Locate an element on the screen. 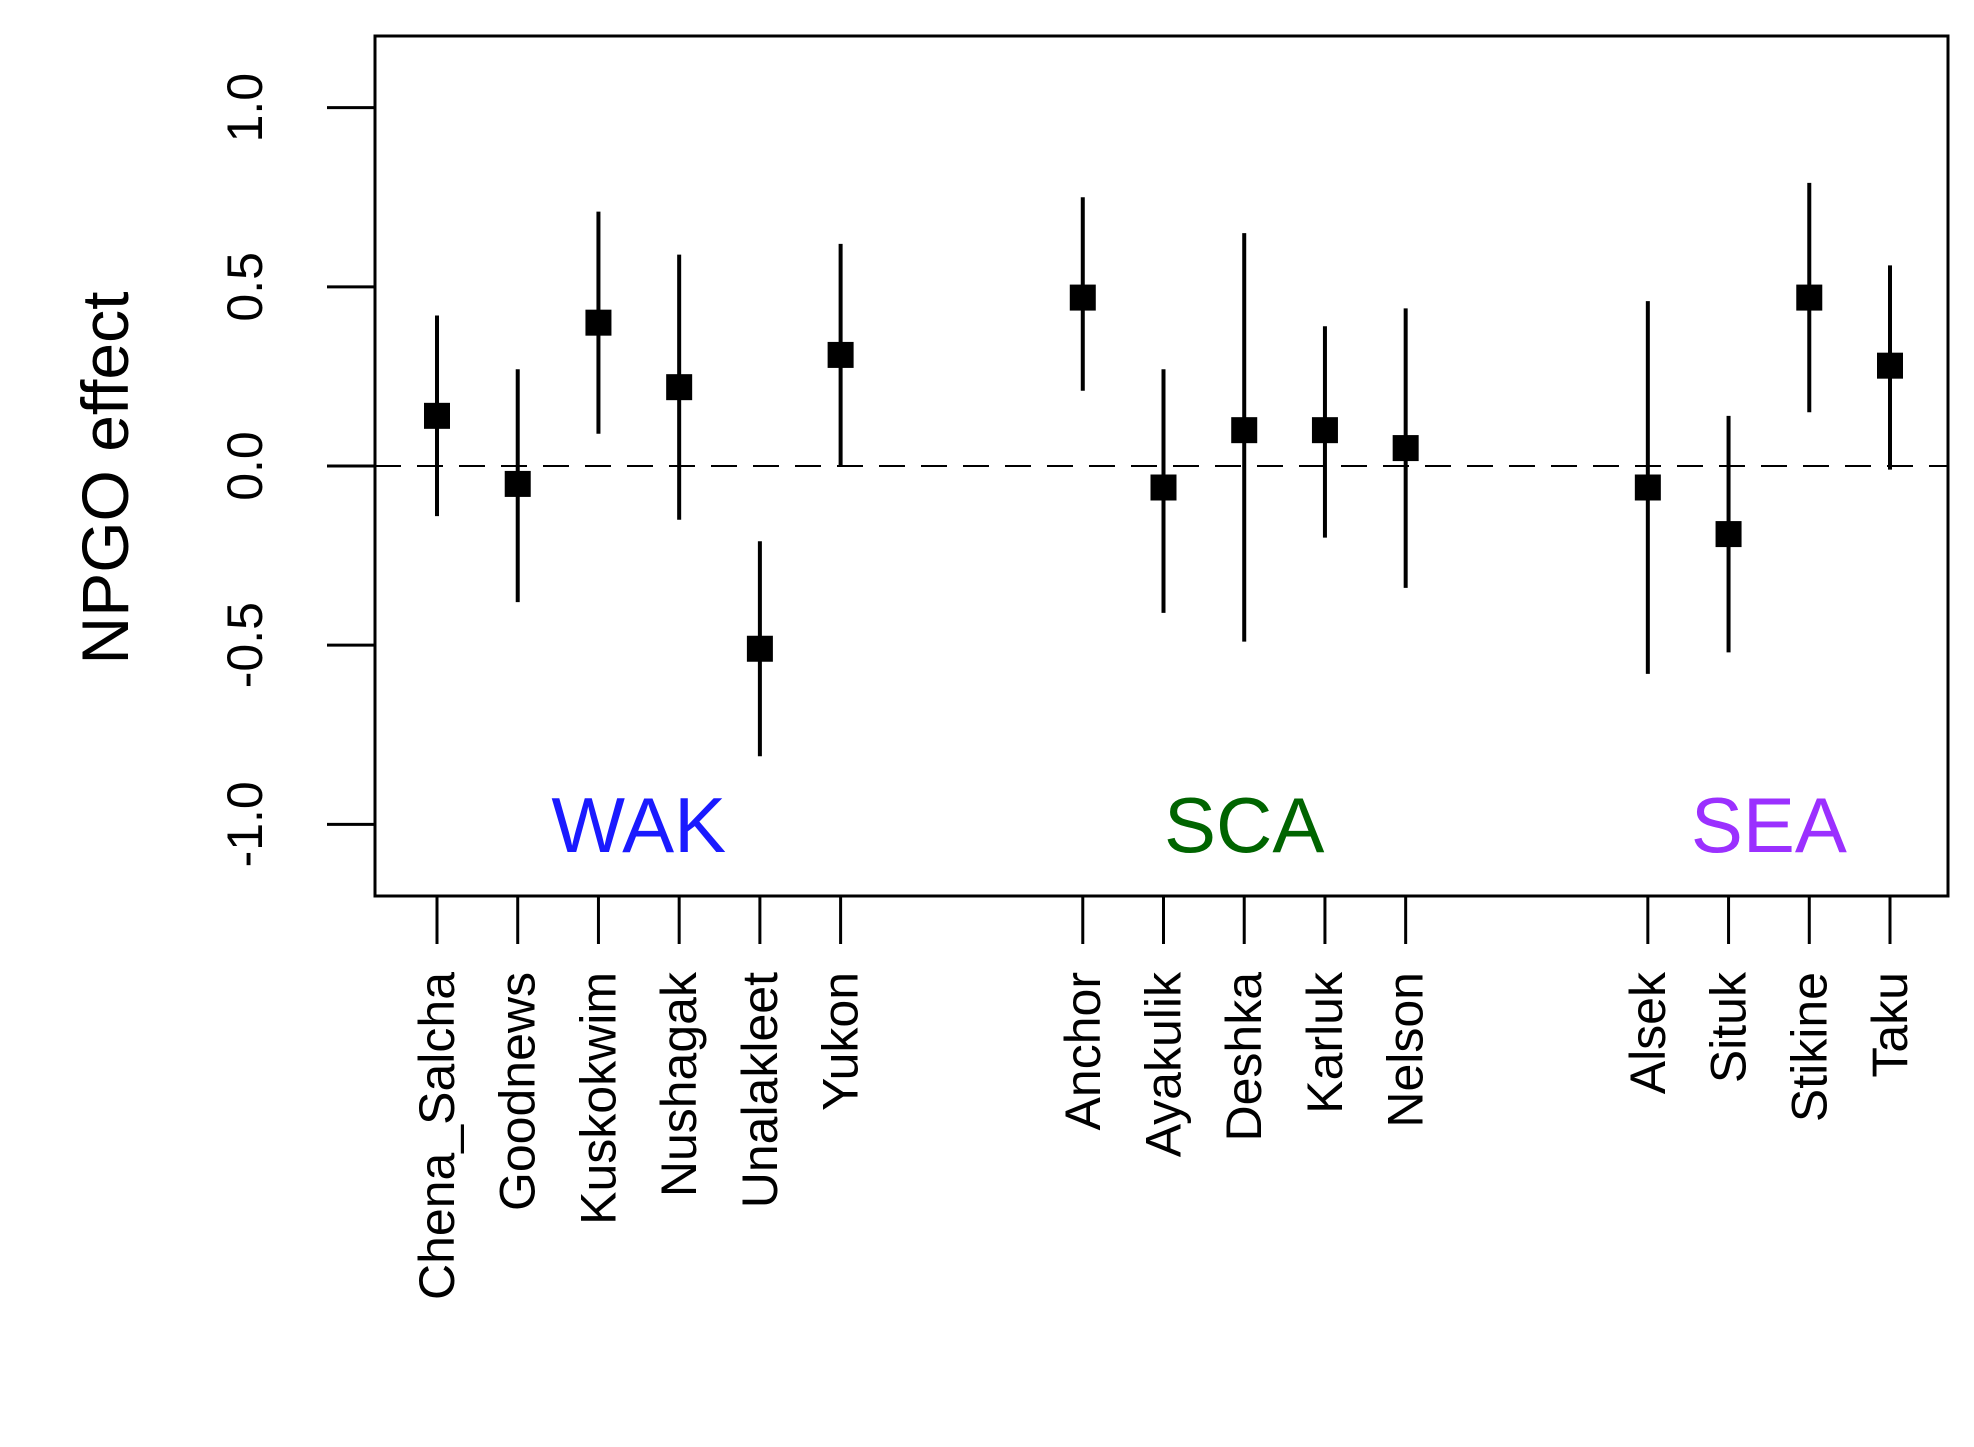 This screenshot has height=1447, width=1974. x-tick-label: Anchor is located at coordinates (1083, 1051).